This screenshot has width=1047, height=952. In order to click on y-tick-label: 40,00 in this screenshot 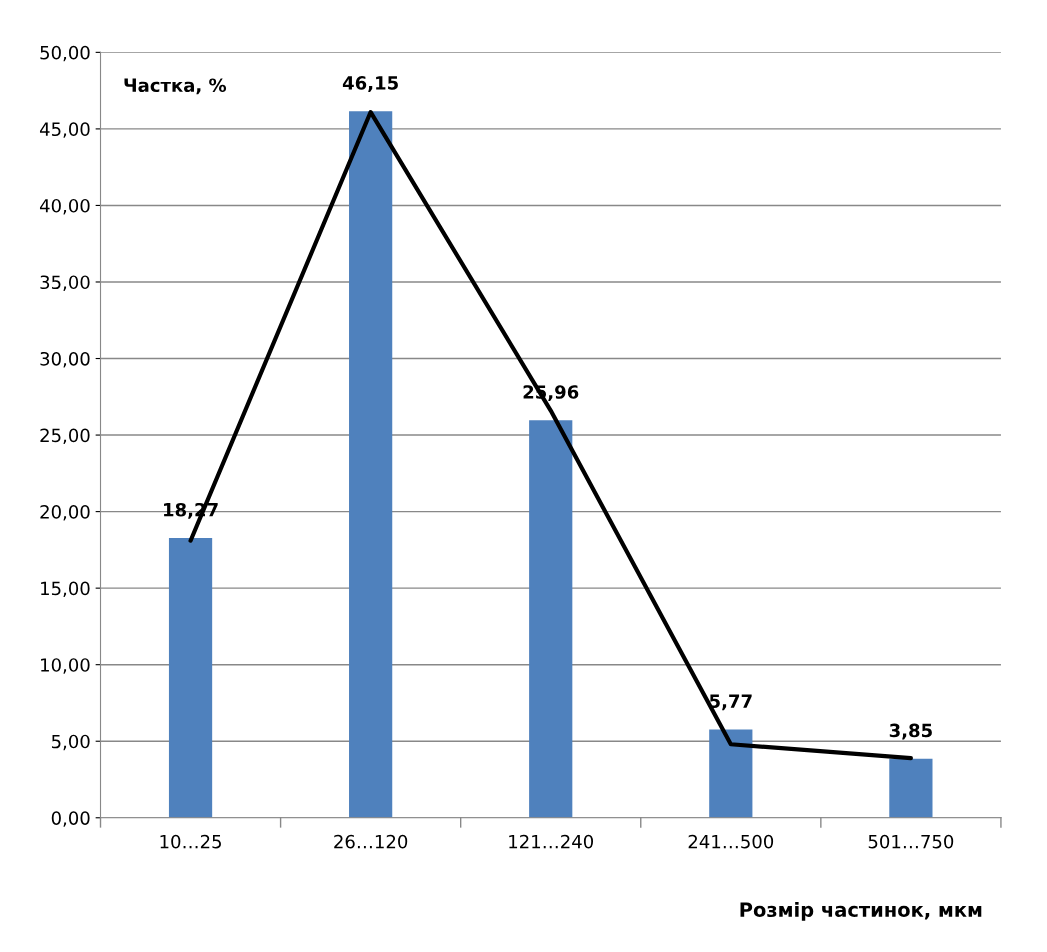, I will do `click(64, 206)`.